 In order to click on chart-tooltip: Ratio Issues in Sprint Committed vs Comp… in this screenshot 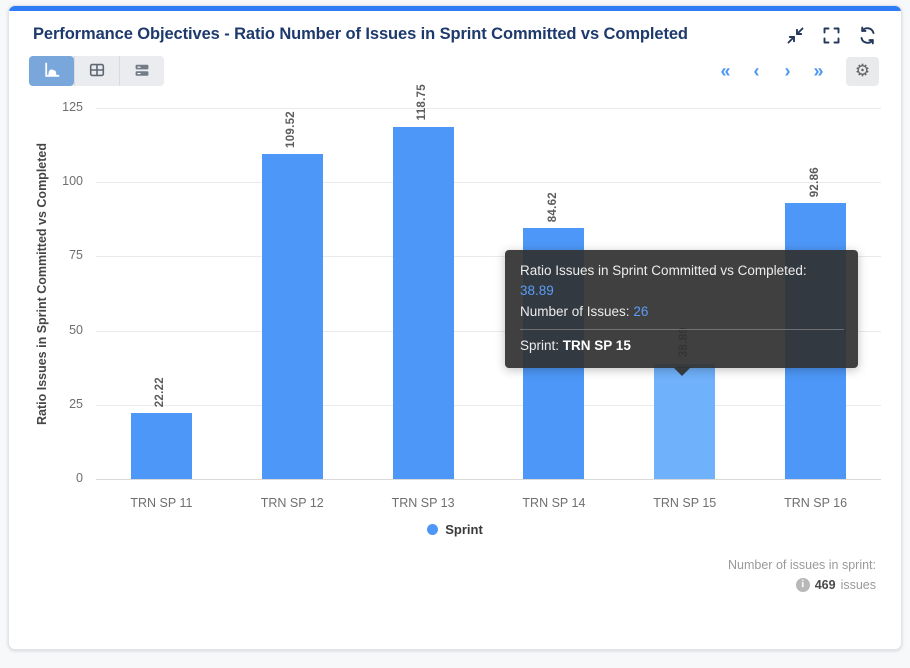, I will do `click(681, 313)`.